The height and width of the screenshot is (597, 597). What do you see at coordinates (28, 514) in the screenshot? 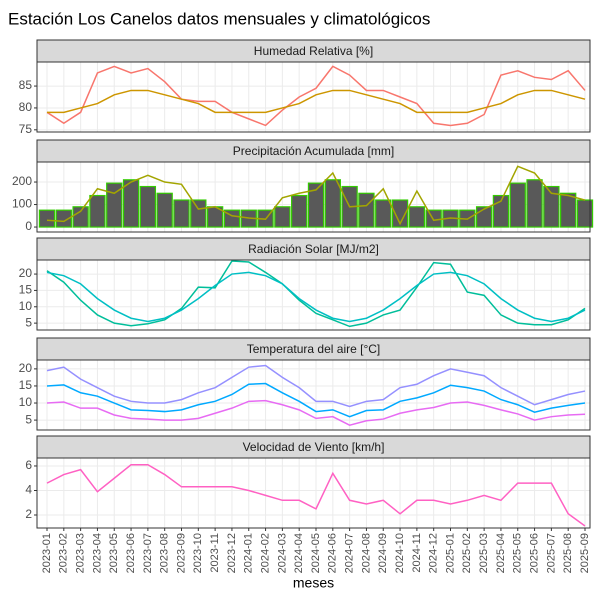
I see `y-tick-label: 2` at bounding box center [28, 514].